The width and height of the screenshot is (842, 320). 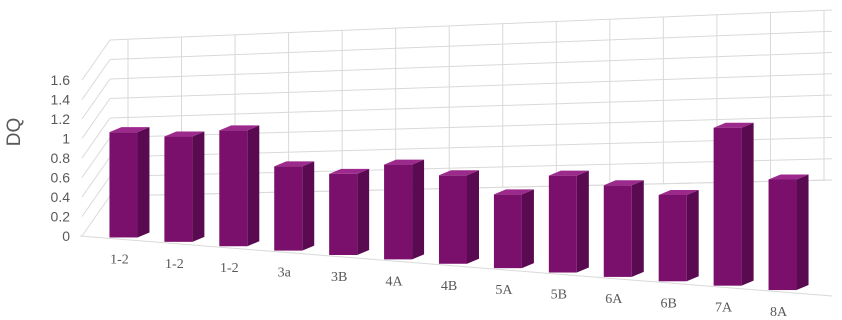 What do you see at coordinates (779, 312) in the screenshot?
I see `x-tick-label: 8A` at bounding box center [779, 312].